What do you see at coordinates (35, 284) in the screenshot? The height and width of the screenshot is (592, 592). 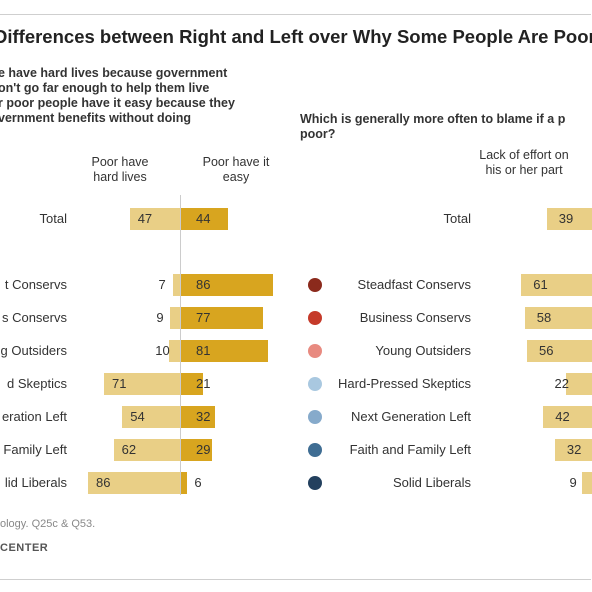 I see `left-row-label: t Conservs` at bounding box center [35, 284].